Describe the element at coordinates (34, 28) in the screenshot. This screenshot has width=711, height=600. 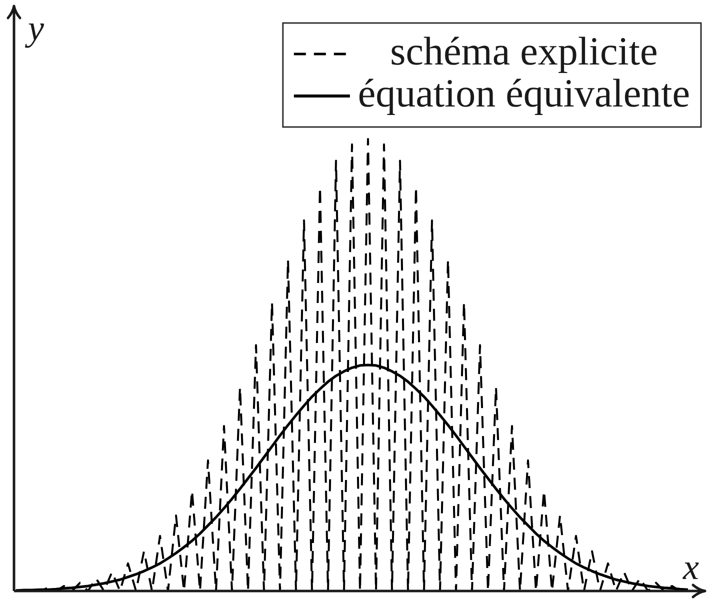
I see `y-axis-title: y` at that location.